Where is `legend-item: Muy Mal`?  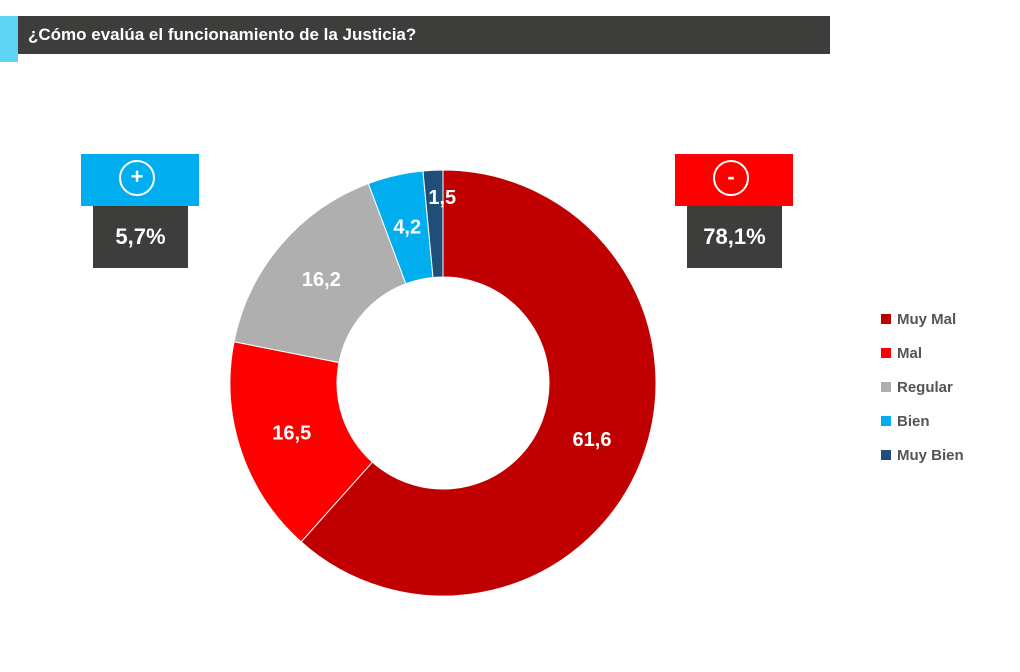 legend-item: Muy Mal is located at coordinates (922, 319).